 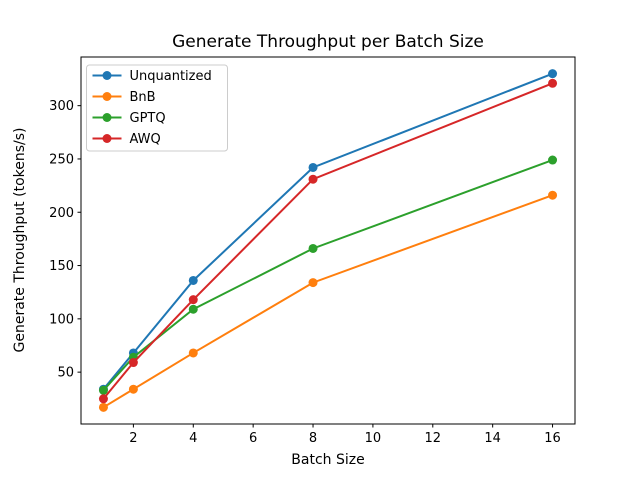 What do you see at coordinates (133, 438) in the screenshot?
I see `x-tick-label: 2` at bounding box center [133, 438].